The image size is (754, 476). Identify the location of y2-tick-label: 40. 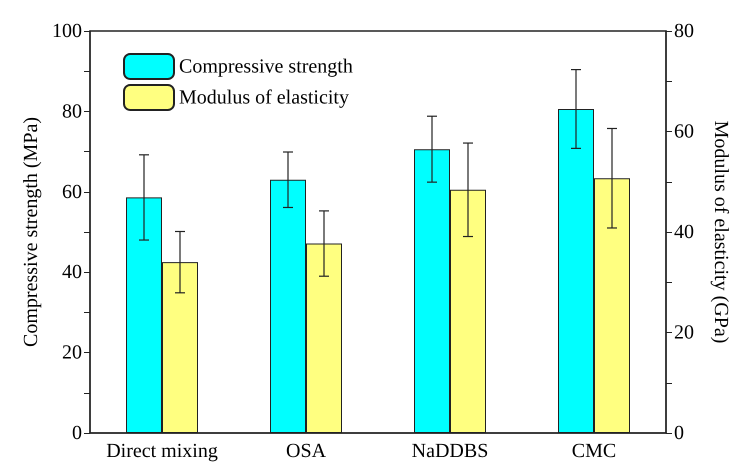
(684, 232).